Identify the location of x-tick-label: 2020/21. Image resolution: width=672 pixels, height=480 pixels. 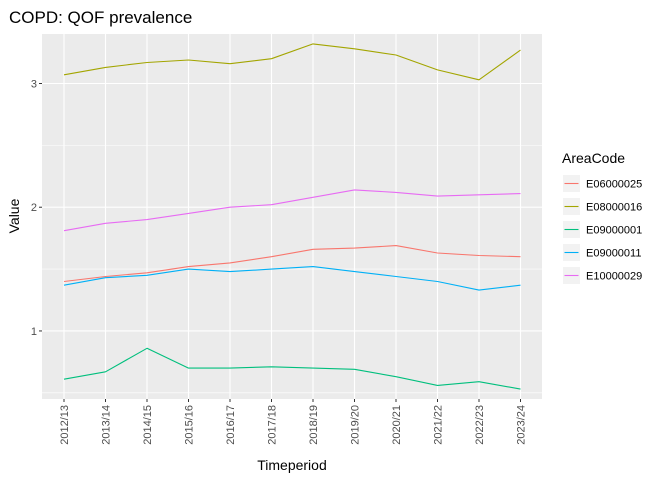
(397, 425).